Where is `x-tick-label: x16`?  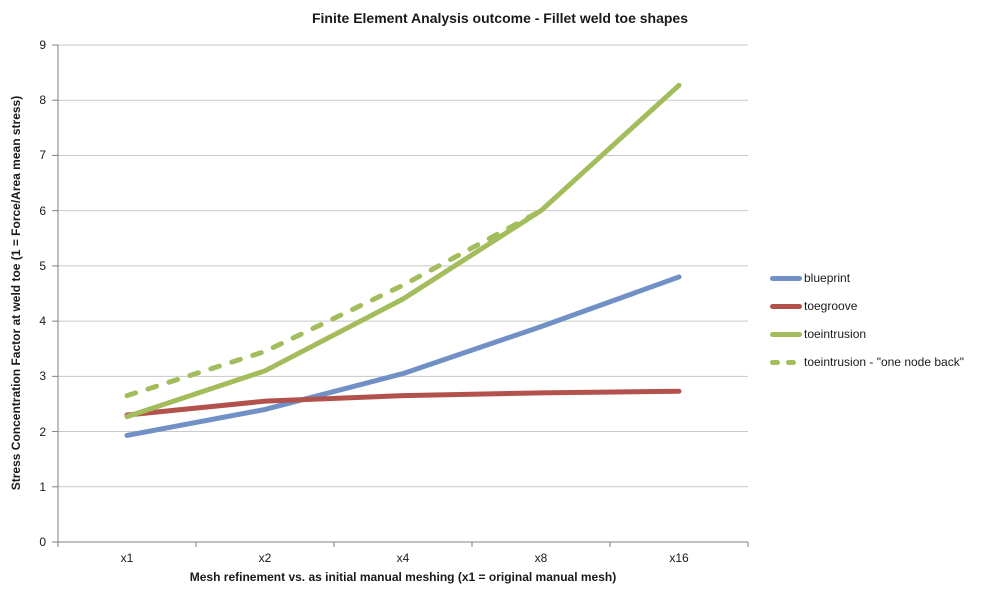 x-tick-label: x16 is located at coordinates (679, 558).